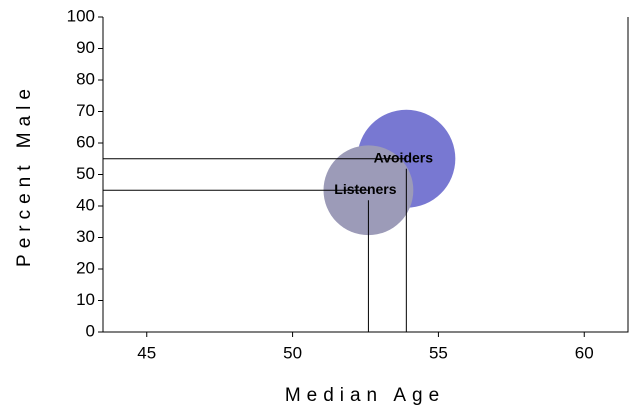 This screenshot has height=411, width=633. What do you see at coordinates (85, 141) in the screenshot?
I see `y-tick-label: 60` at bounding box center [85, 141].